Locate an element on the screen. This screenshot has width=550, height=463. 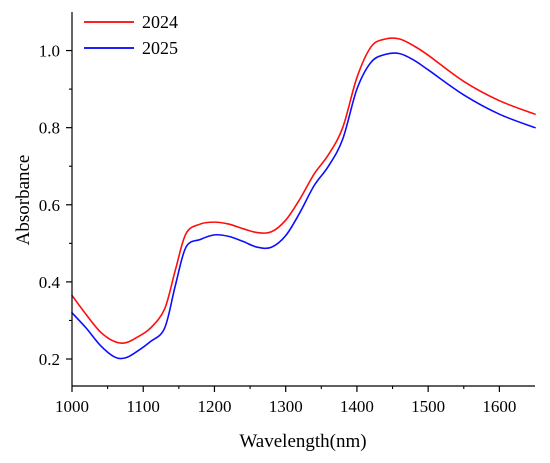
x-axis-title: Wavelength(nm) is located at coordinates (302, 441).